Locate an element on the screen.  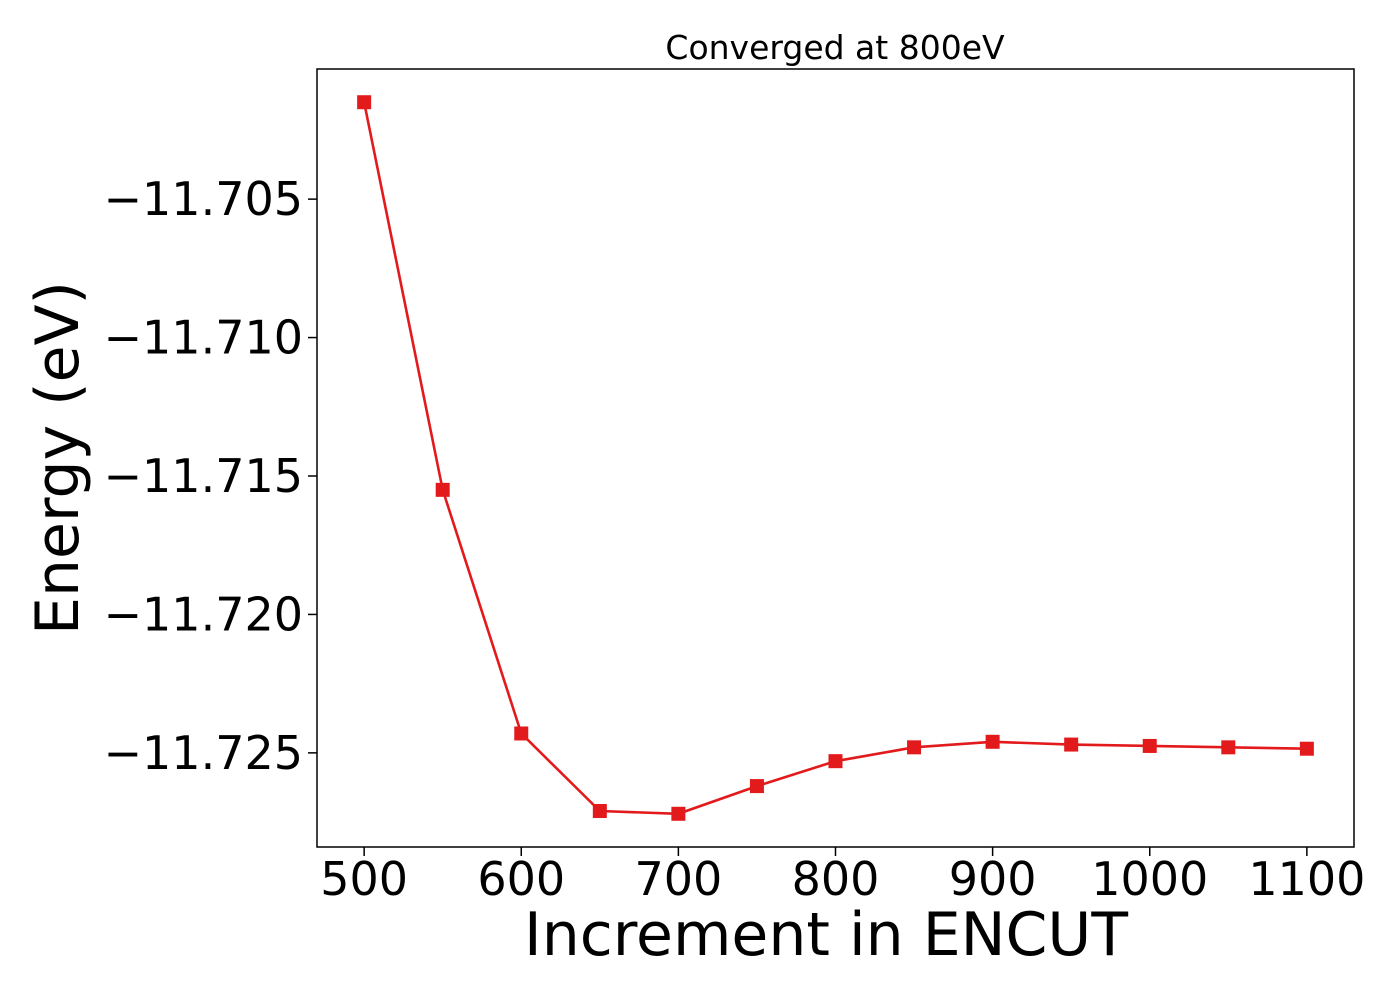
chart-title: Converged at 800eV is located at coordinates (835, 47).